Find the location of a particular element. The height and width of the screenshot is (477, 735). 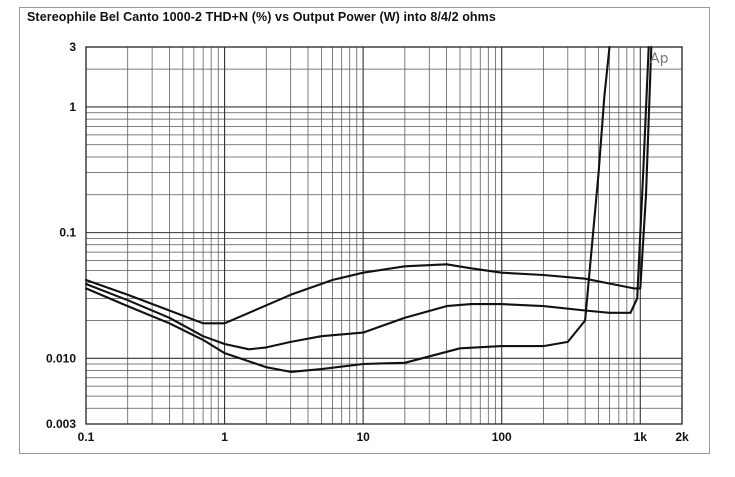

x-tick-label: 0.1 is located at coordinates (86, 437).